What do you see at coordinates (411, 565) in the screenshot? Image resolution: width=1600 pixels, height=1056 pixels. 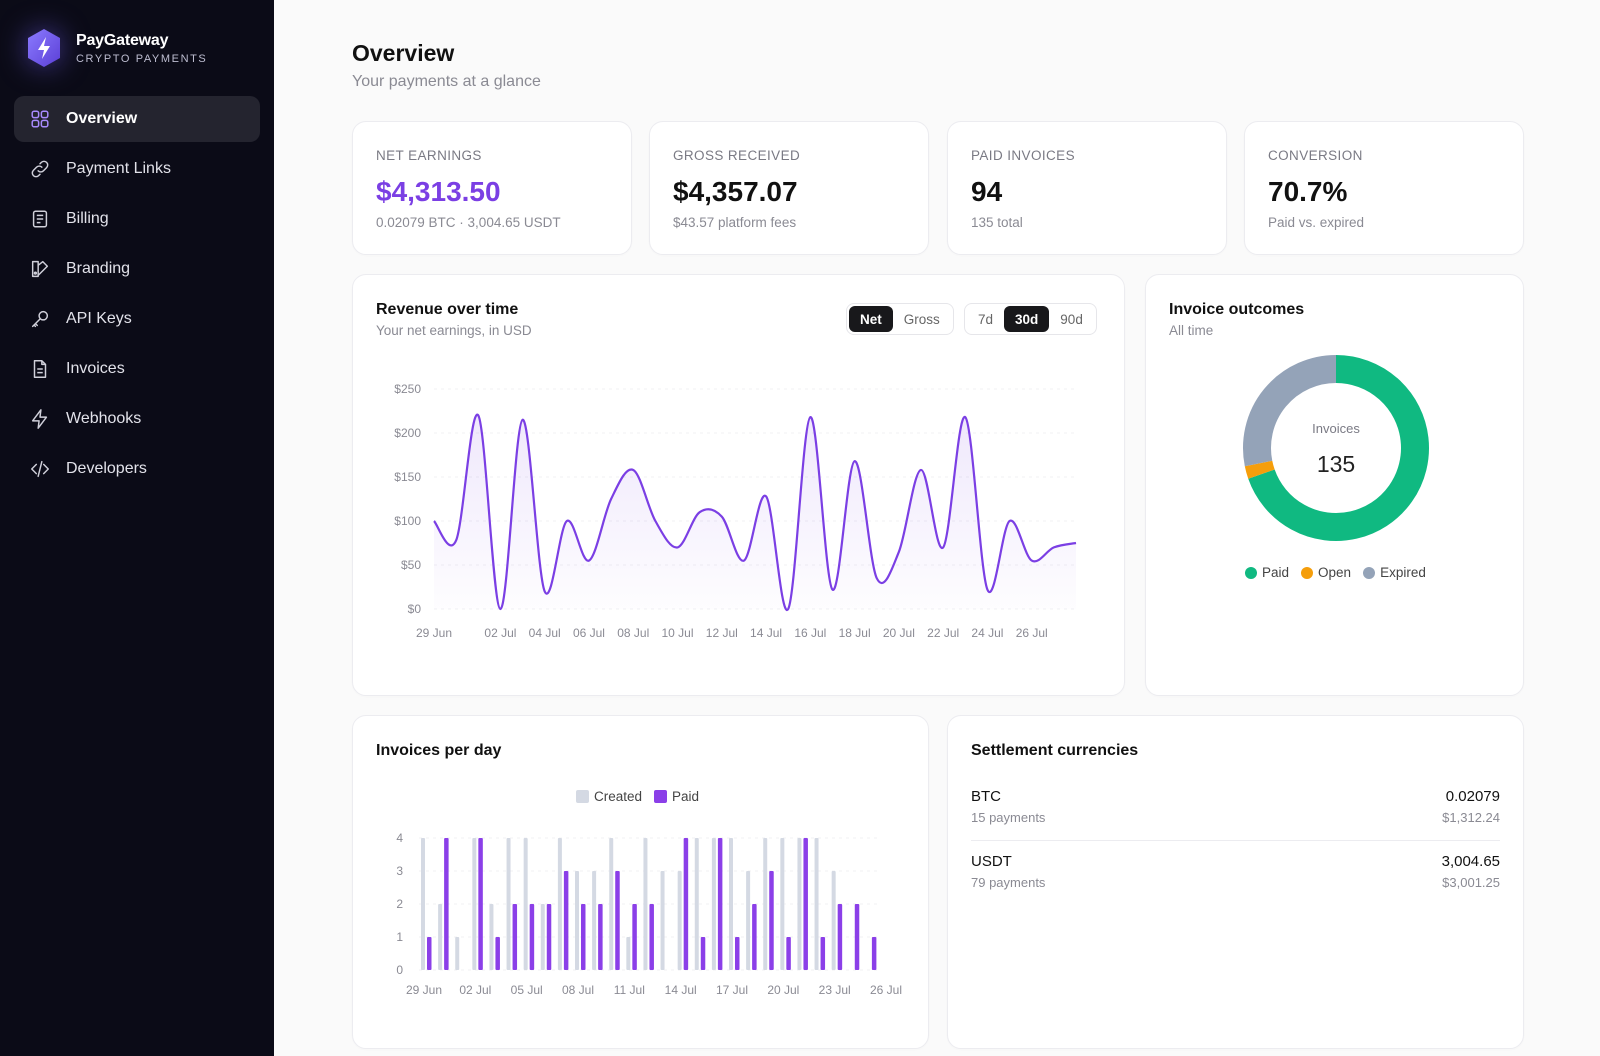 I see `y-tick-label: $50` at bounding box center [411, 565].